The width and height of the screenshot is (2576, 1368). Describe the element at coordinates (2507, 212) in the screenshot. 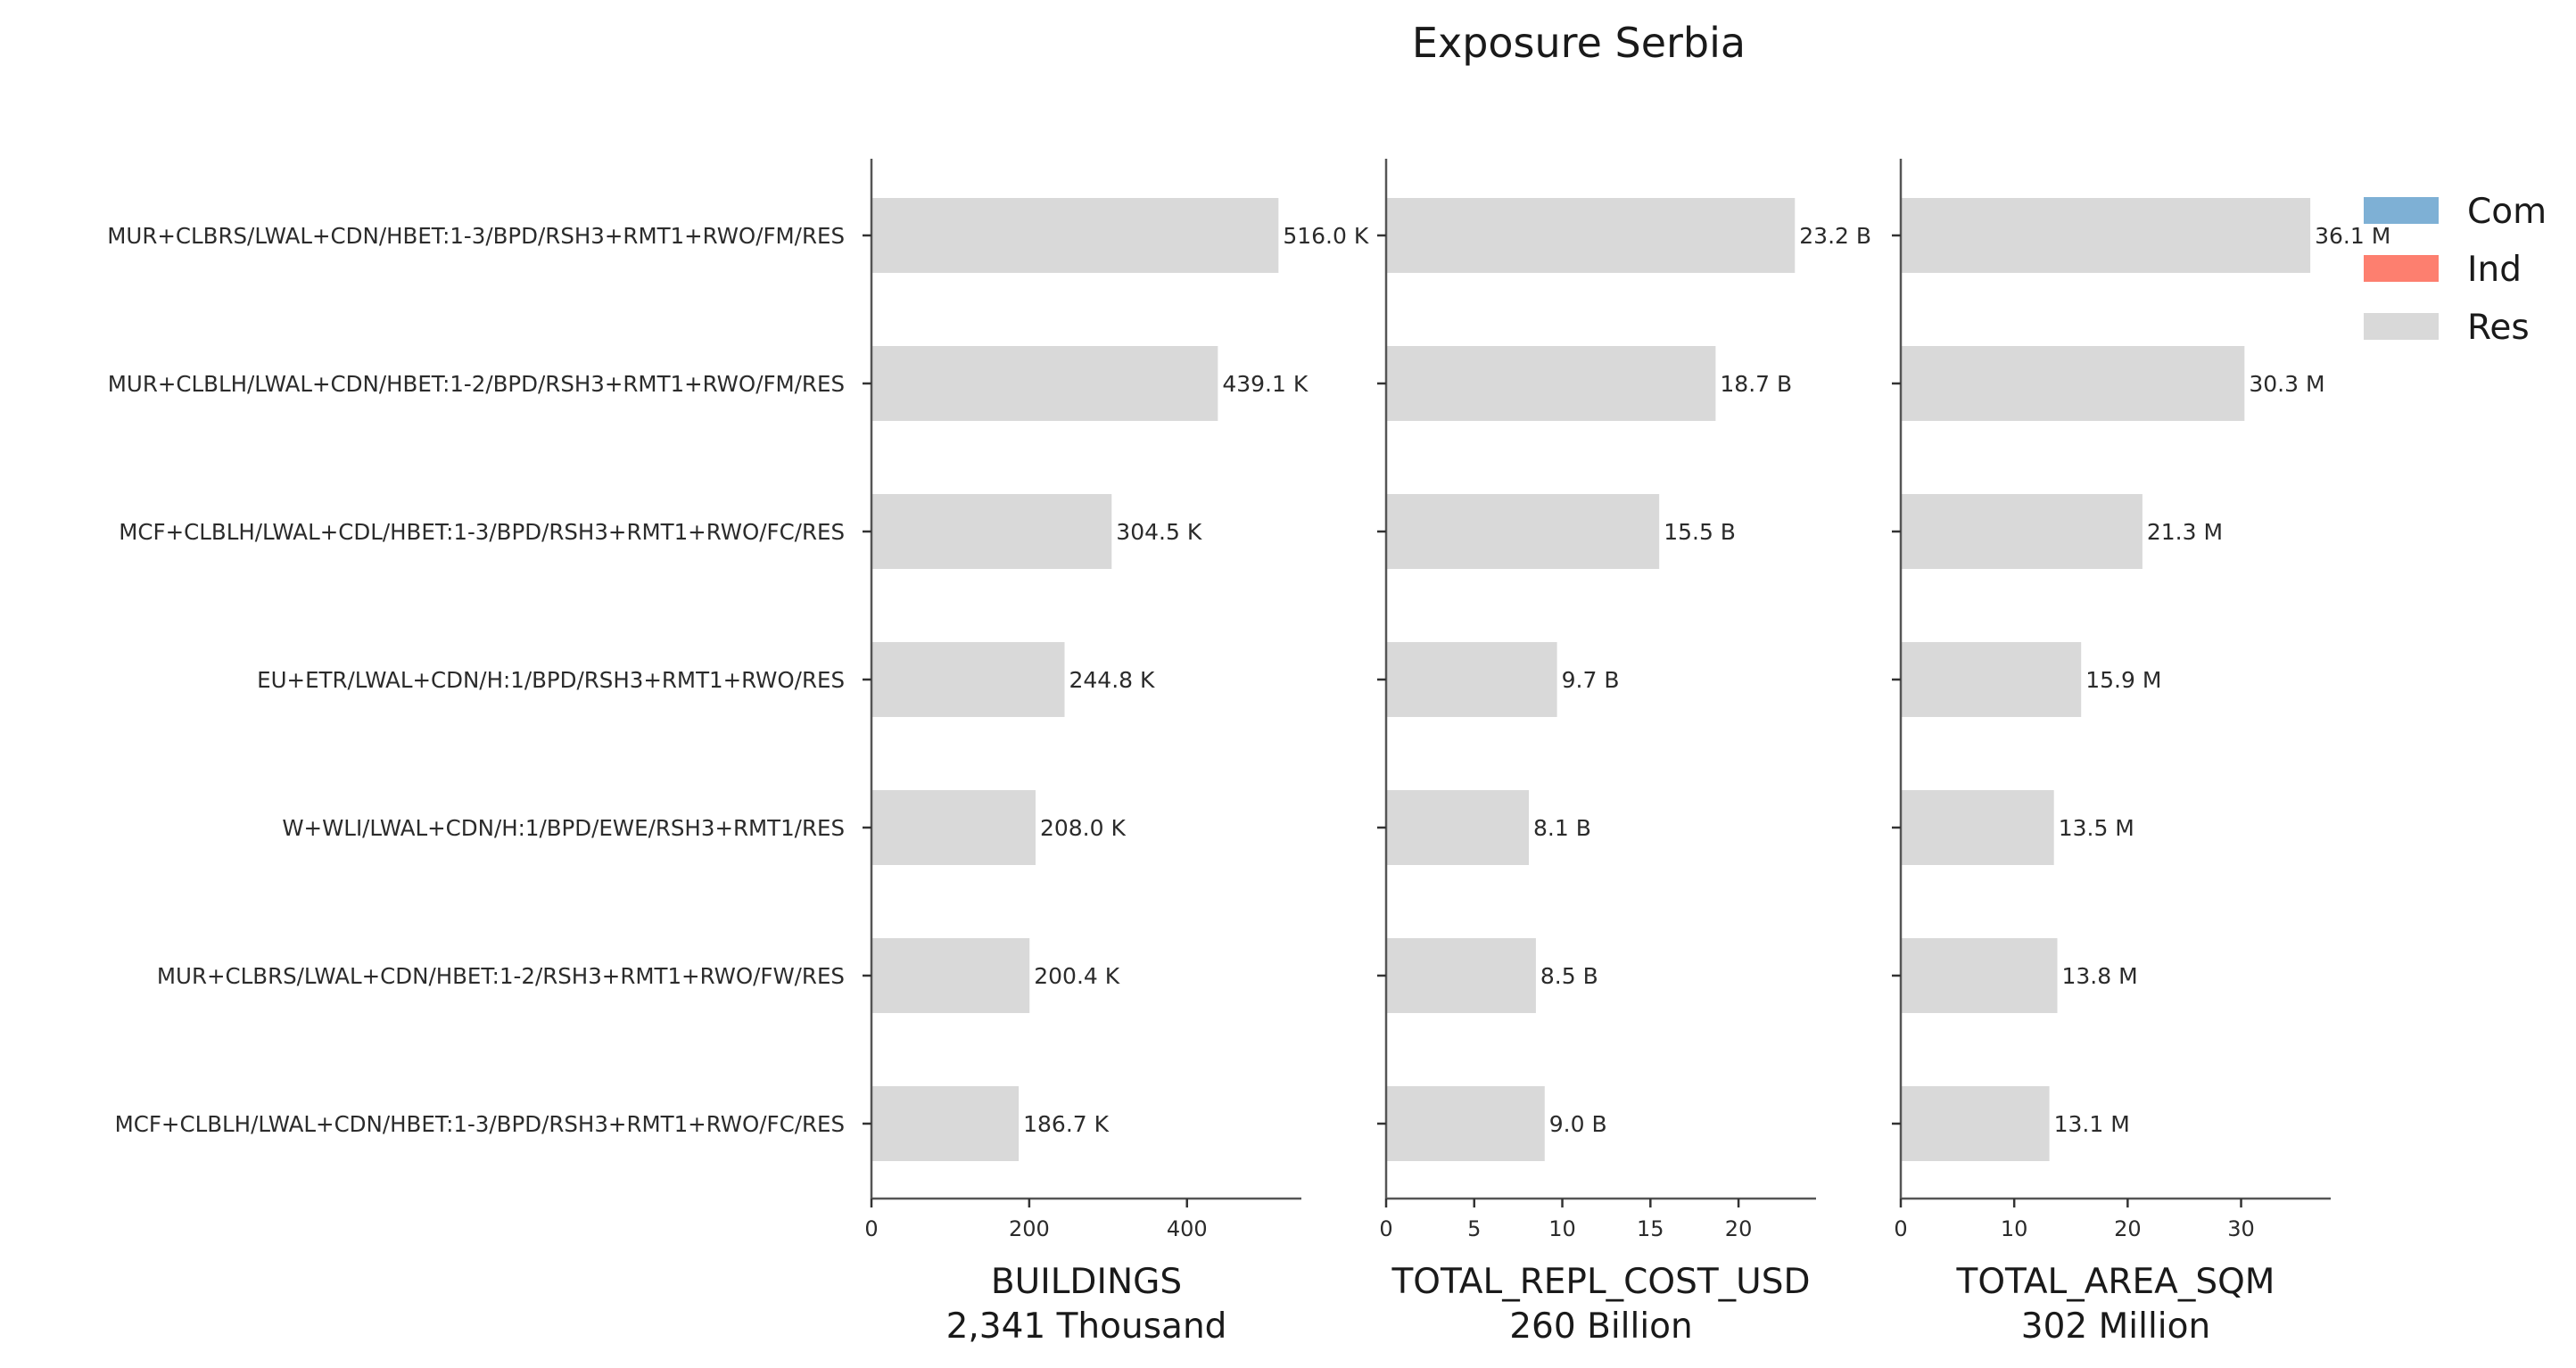

I see `legend-label: Com` at that location.